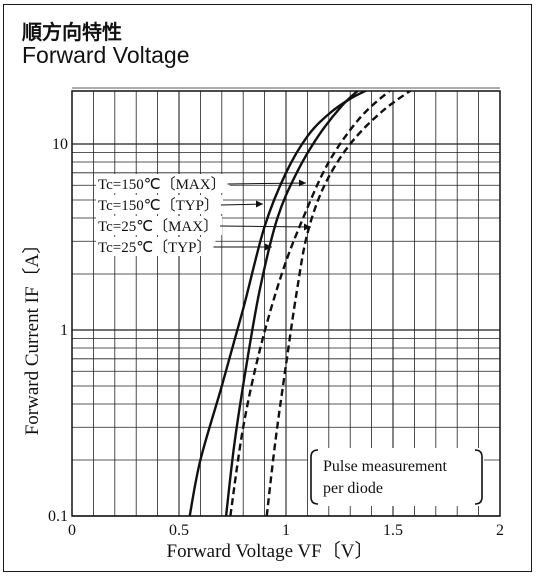 This screenshot has height=578, width=537. I want to click on note-bracket-left, so click(314, 477).